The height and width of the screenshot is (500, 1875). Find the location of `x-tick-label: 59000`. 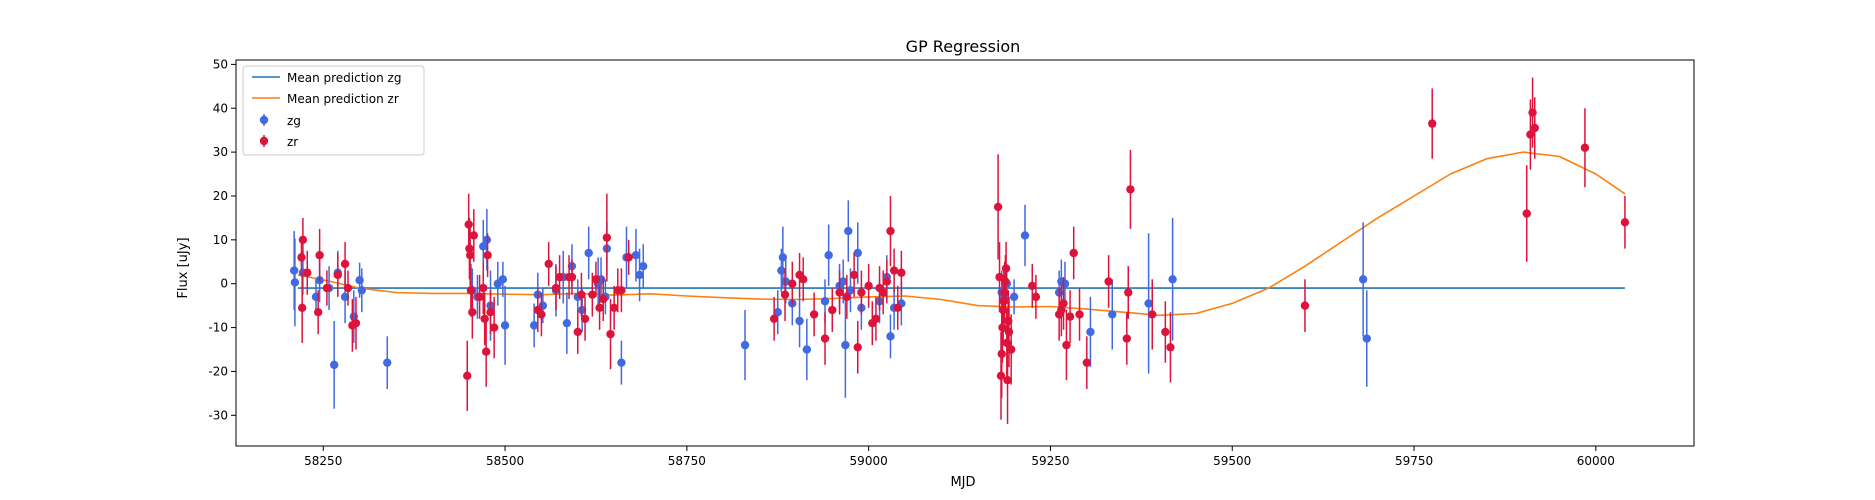

x-tick-label: 59000 is located at coordinates (869, 461).